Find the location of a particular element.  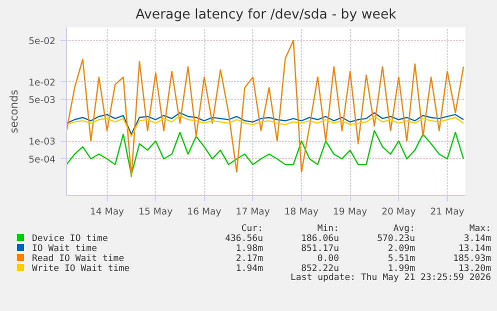

text: 852.22u is located at coordinates (319, 269).